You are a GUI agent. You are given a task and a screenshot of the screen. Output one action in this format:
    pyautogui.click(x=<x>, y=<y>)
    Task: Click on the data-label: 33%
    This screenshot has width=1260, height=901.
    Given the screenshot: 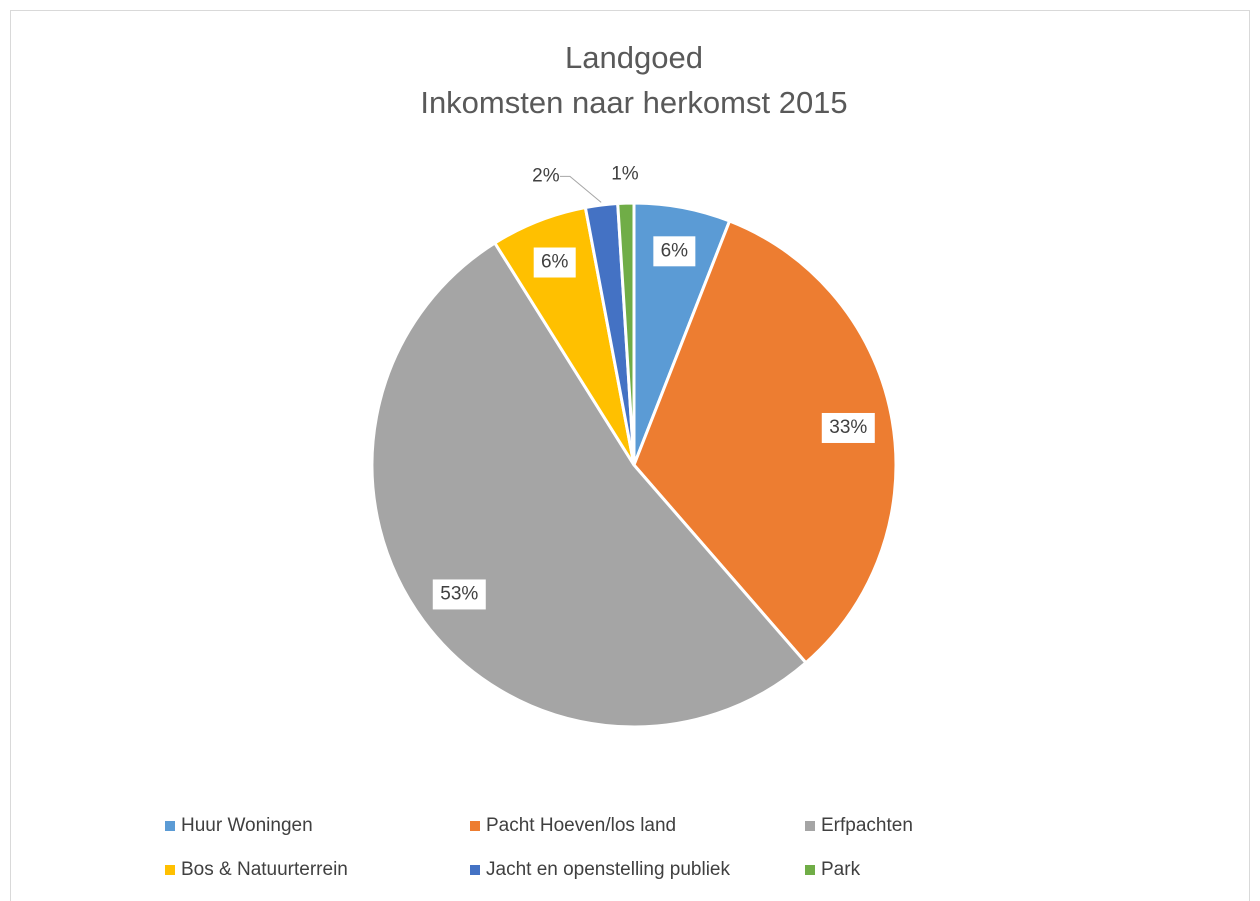 What is the action you would take?
    pyautogui.click(x=848, y=427)
    